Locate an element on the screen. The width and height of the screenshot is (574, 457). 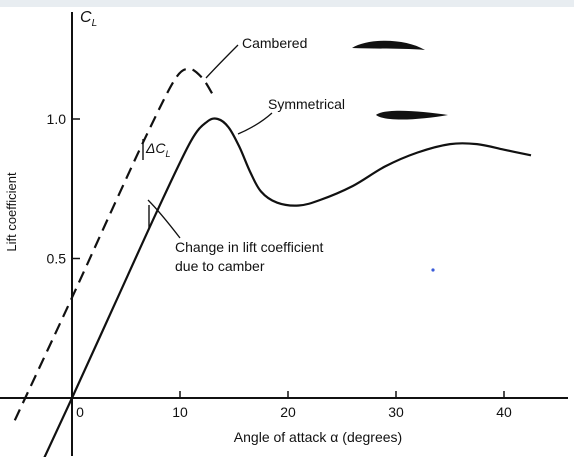
annotation-cambered: Cambered is located at coordinates (274, 43).